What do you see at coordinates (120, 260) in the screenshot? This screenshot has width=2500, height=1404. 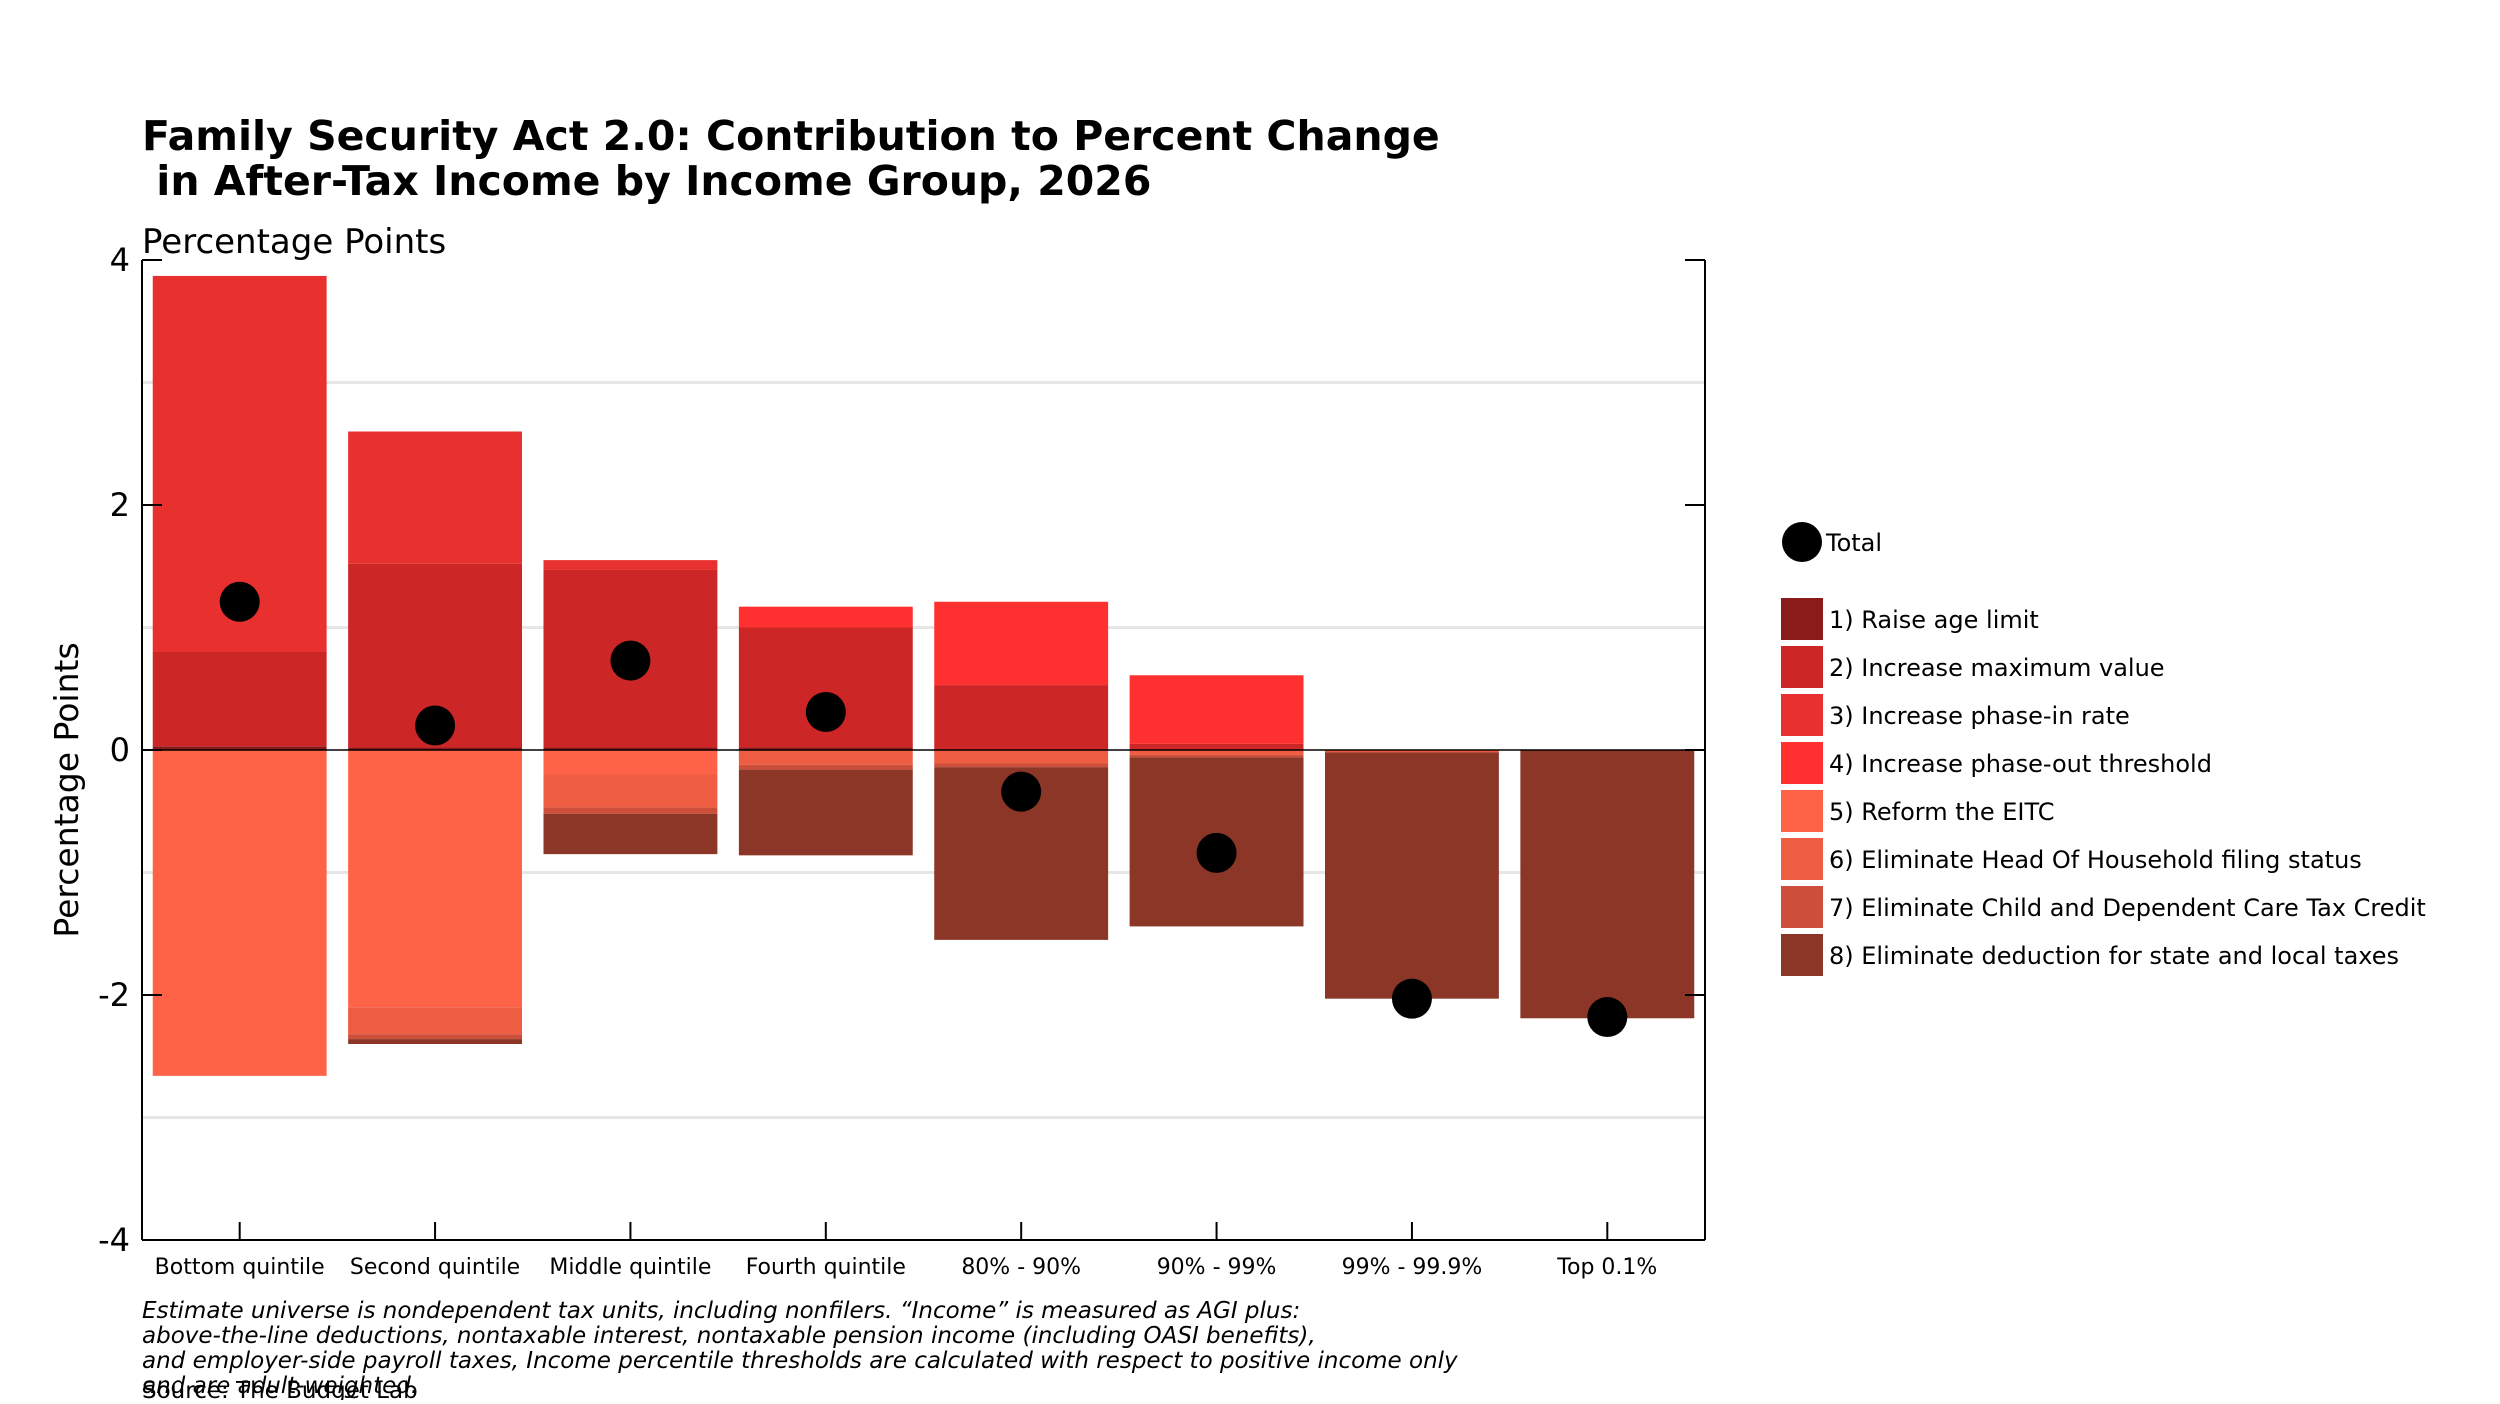 I see `y-tick-label: 4` at bounding box center [120, 260].